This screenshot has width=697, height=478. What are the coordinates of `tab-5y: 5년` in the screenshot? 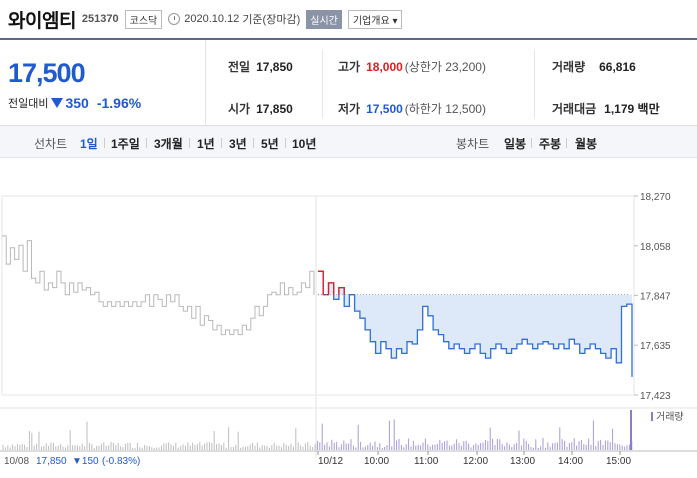 It's located at (270, 144).